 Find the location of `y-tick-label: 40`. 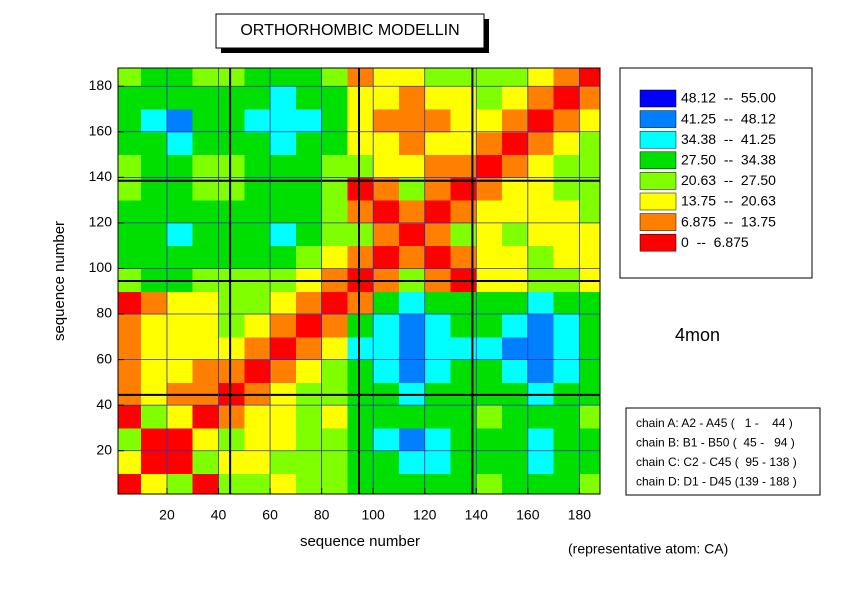

y-tick-label: 40 is located at coordinates (104, 404).